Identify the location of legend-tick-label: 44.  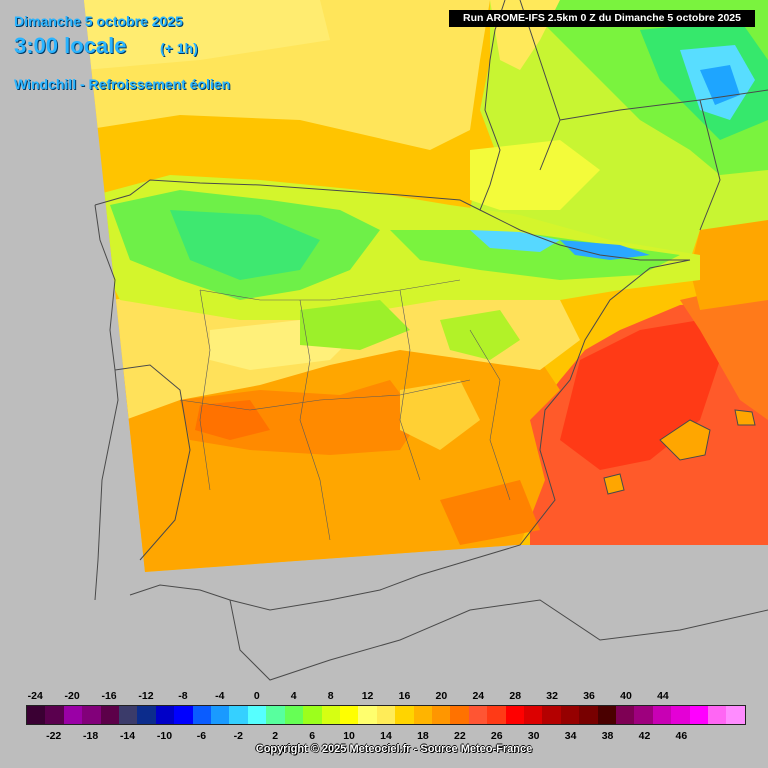
(663, 696).